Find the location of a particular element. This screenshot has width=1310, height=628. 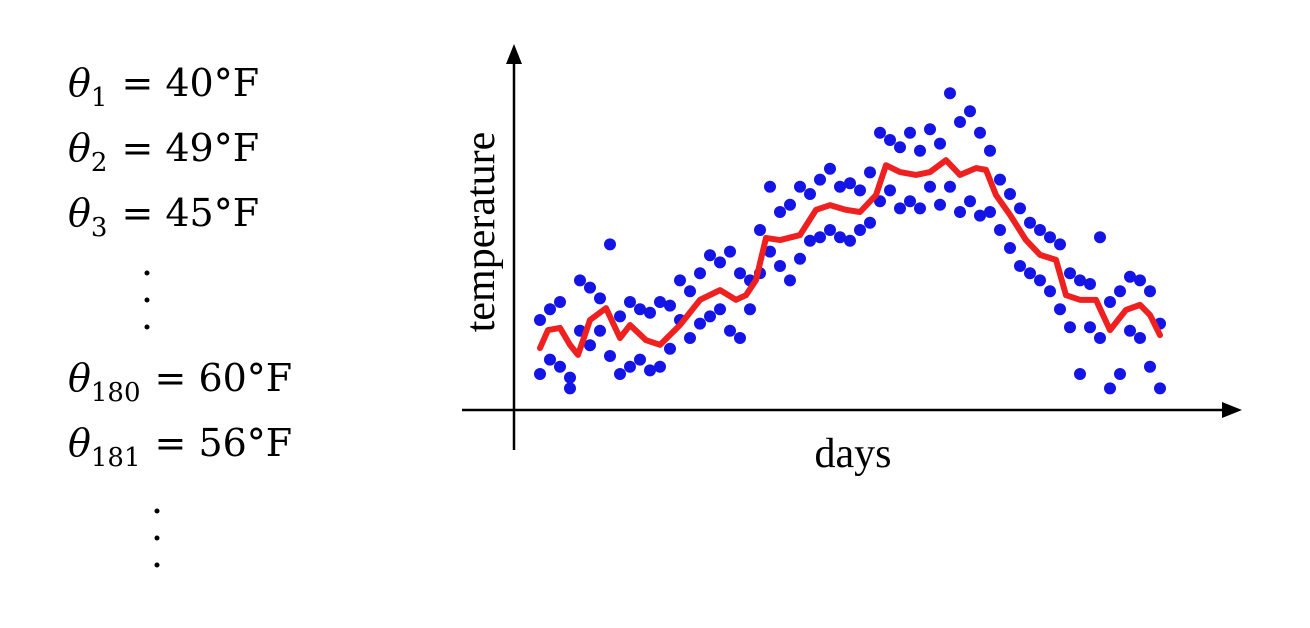

equation: θ180 = 60°F is located at coordinates (180, 382).